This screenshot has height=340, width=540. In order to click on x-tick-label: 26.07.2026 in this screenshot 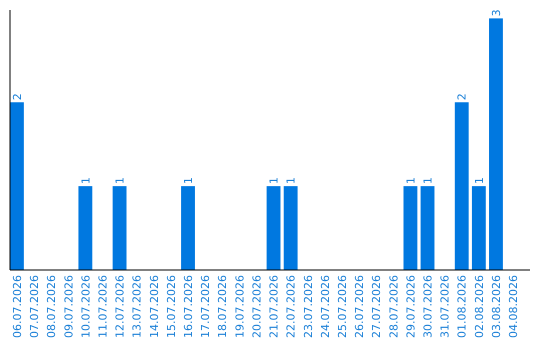, I will do `click(359, 306)`.